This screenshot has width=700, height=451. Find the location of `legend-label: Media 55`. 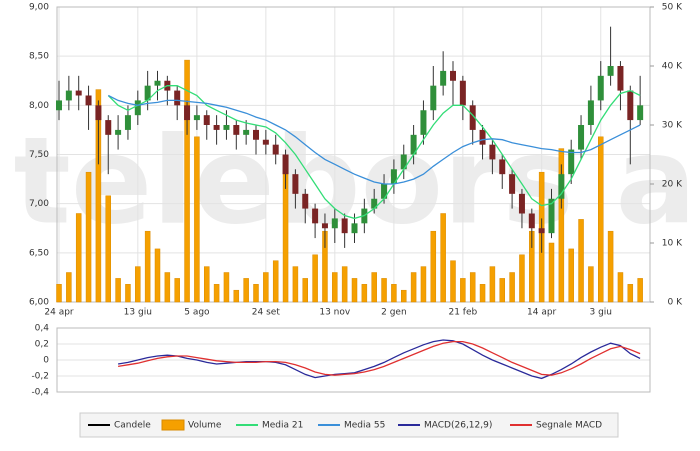

legend-label: Media 55 is located at coordinates (364, 426).